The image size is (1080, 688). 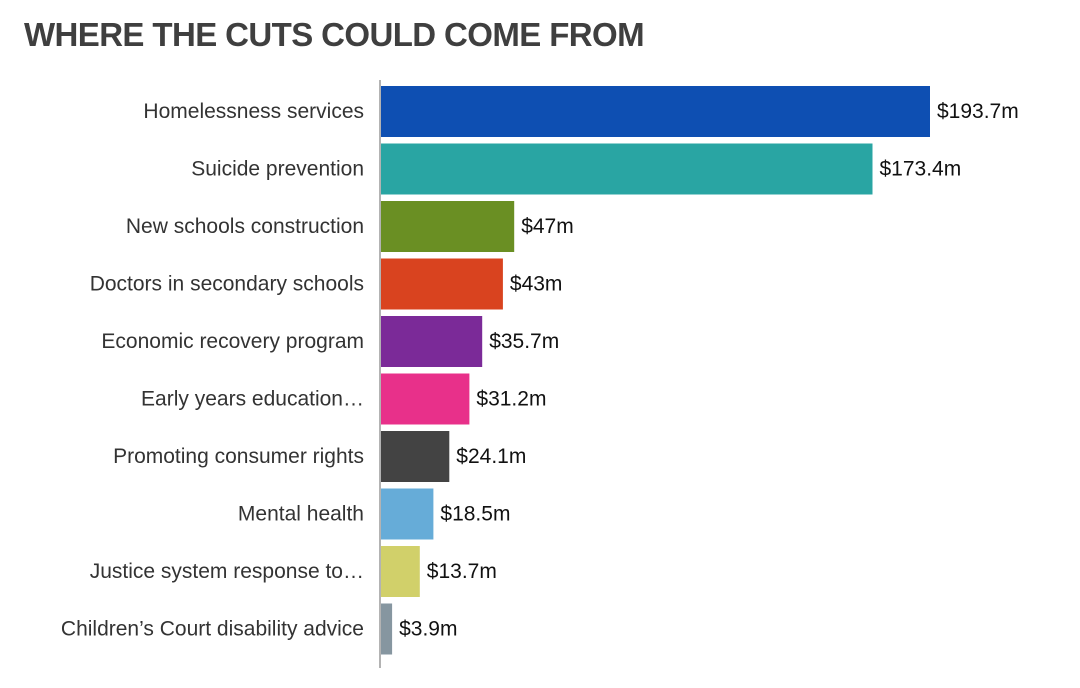 I want to click on category-label: Promoting consumer rights, so click(x=238, y=456).